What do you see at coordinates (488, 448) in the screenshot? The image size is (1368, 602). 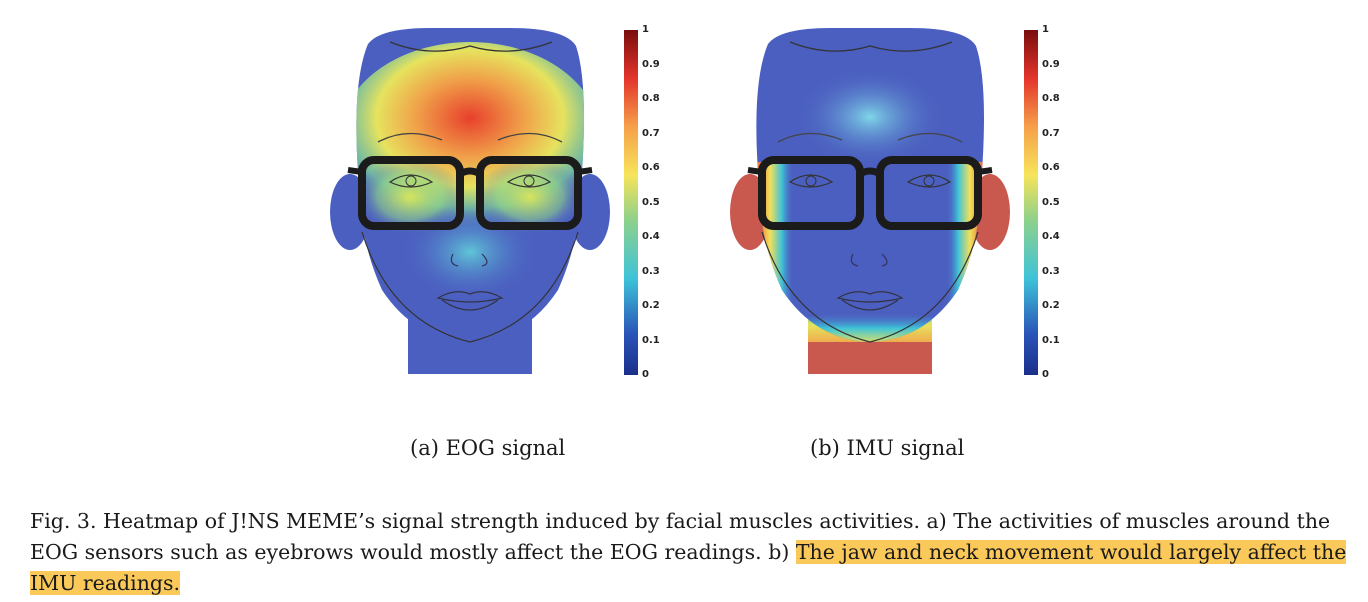 I see `subcaption-eog: (a) EOG signal` at bounding box center [488, 448].